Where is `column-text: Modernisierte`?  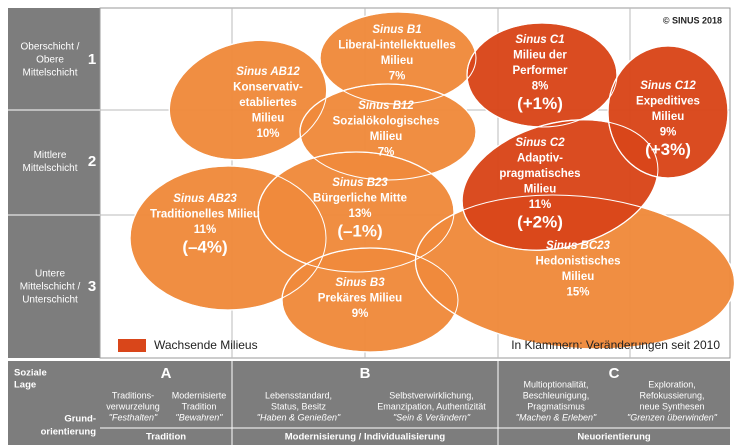 column-text: Modernisierte is located at coordinates (199, 395).